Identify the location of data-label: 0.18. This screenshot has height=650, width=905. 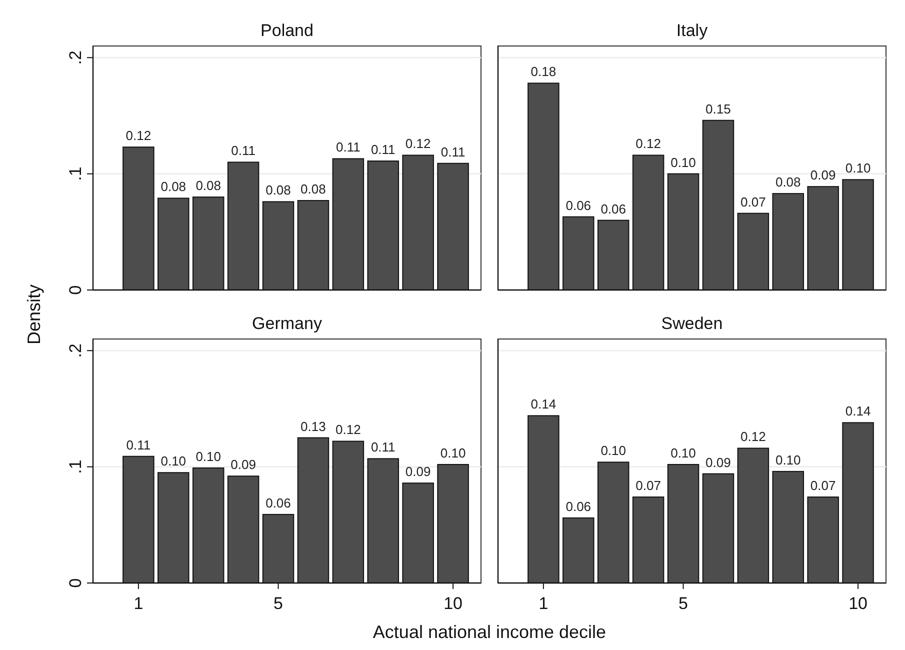
(543, 72).